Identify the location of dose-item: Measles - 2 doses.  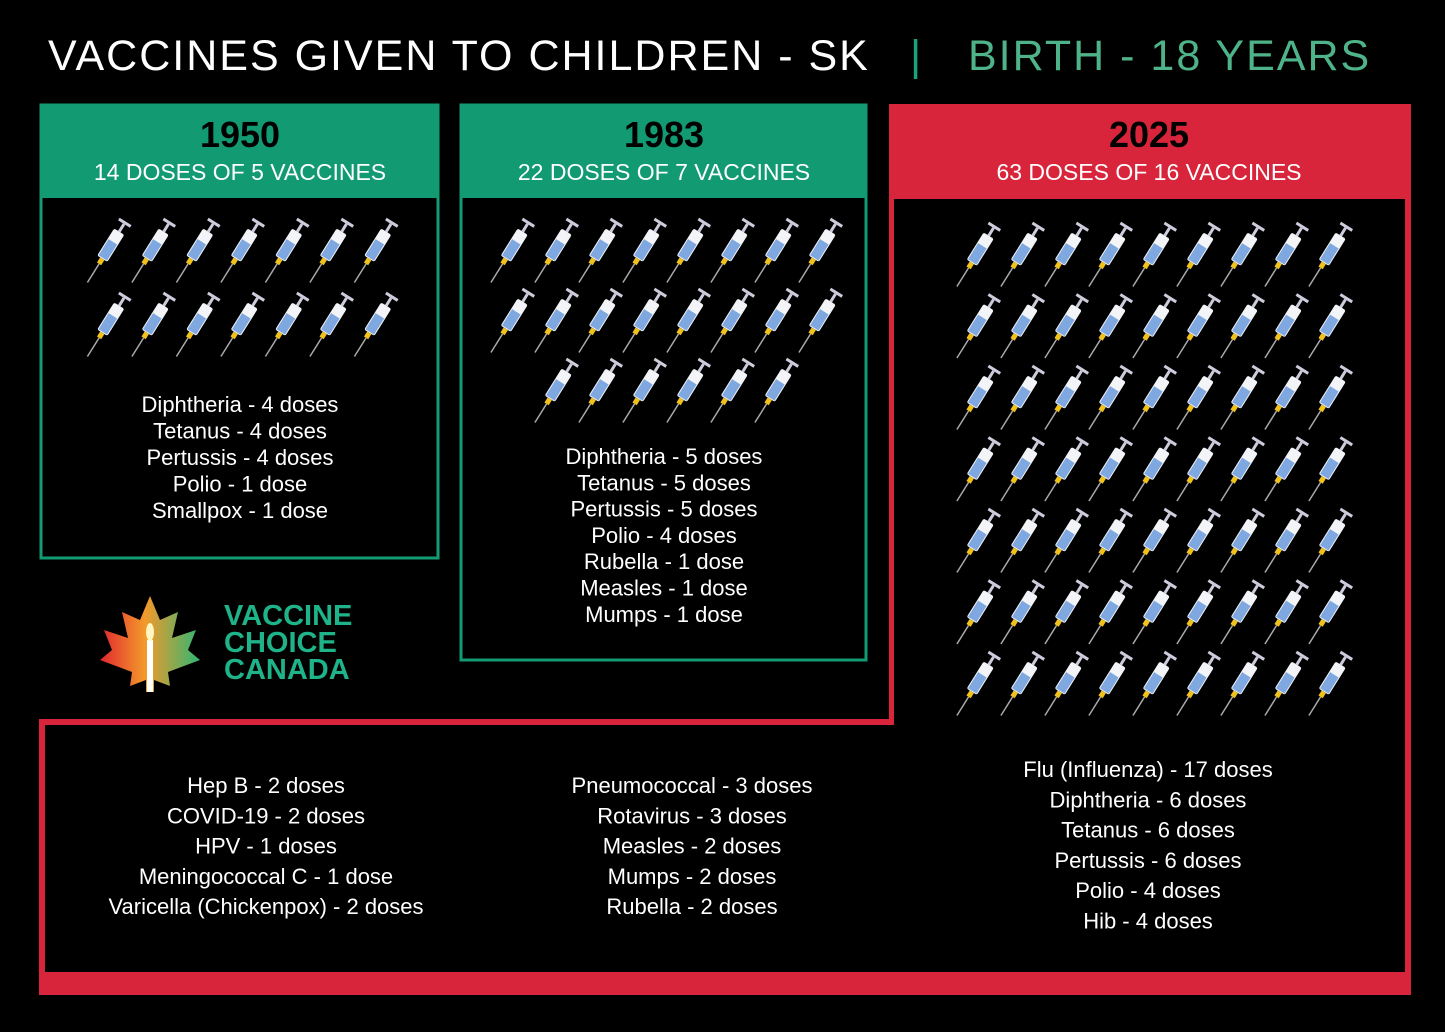
(692, 846).